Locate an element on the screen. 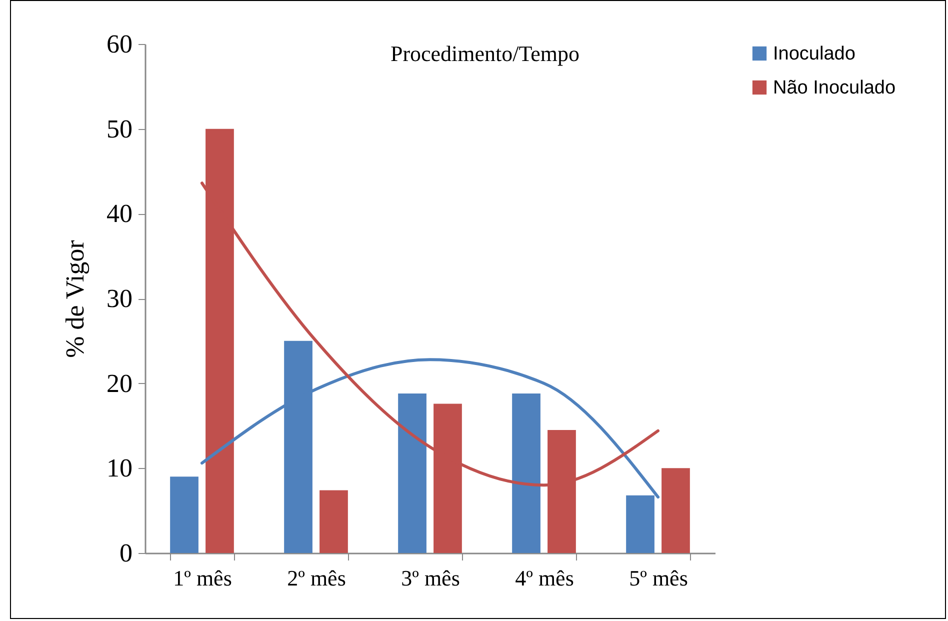 The image size is (948, 621). y-tick-label: 40 is located at coordinates (119, 213).